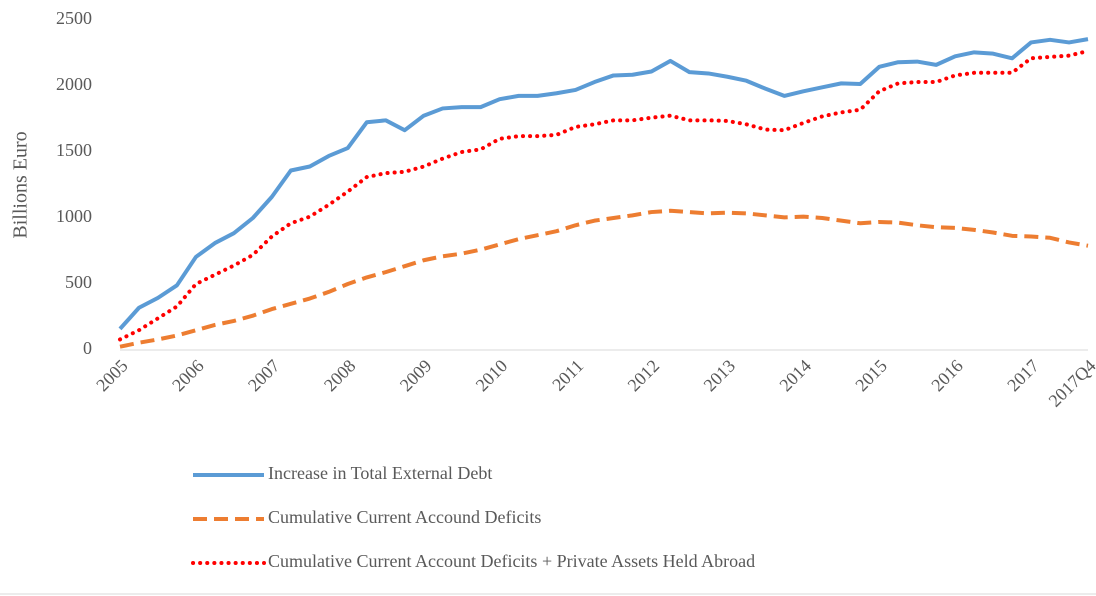 The height and width of the screenshot is (596, 1096). I want to click on x-tick-label: 2012, so click(644, 376).